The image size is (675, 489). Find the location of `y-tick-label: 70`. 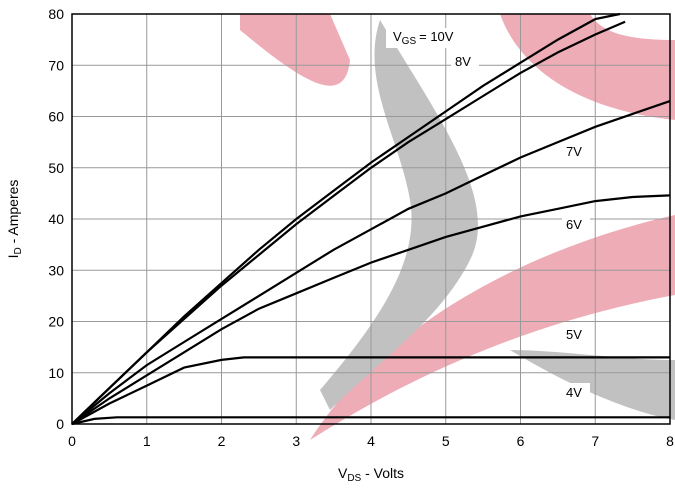

y-tick-label: 70 is located at coordinates (56, 65).